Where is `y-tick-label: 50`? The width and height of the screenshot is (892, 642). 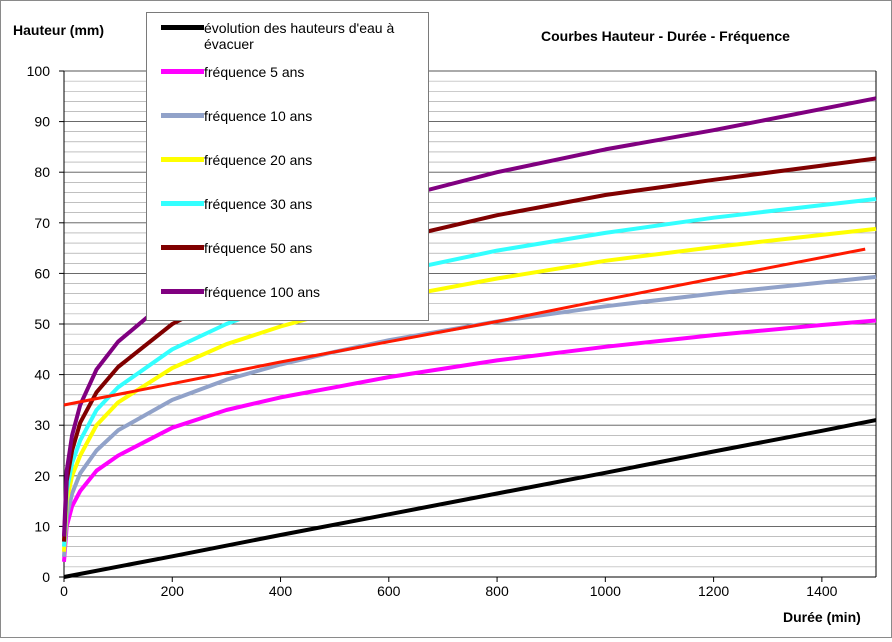 y-tick-label: 50 is located at coordinates (42, 324).